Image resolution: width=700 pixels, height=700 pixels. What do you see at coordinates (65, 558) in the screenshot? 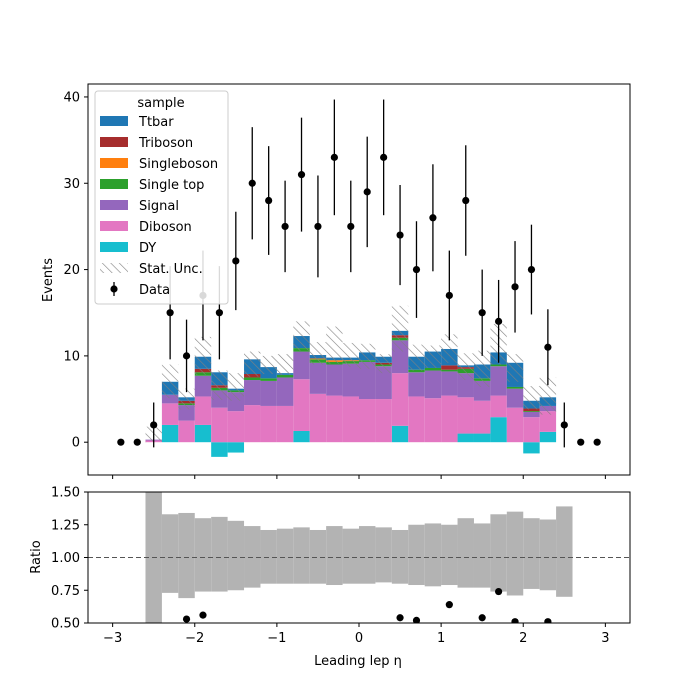
I see `y-tick-label: 1.00` at bounding box center [65, 558].